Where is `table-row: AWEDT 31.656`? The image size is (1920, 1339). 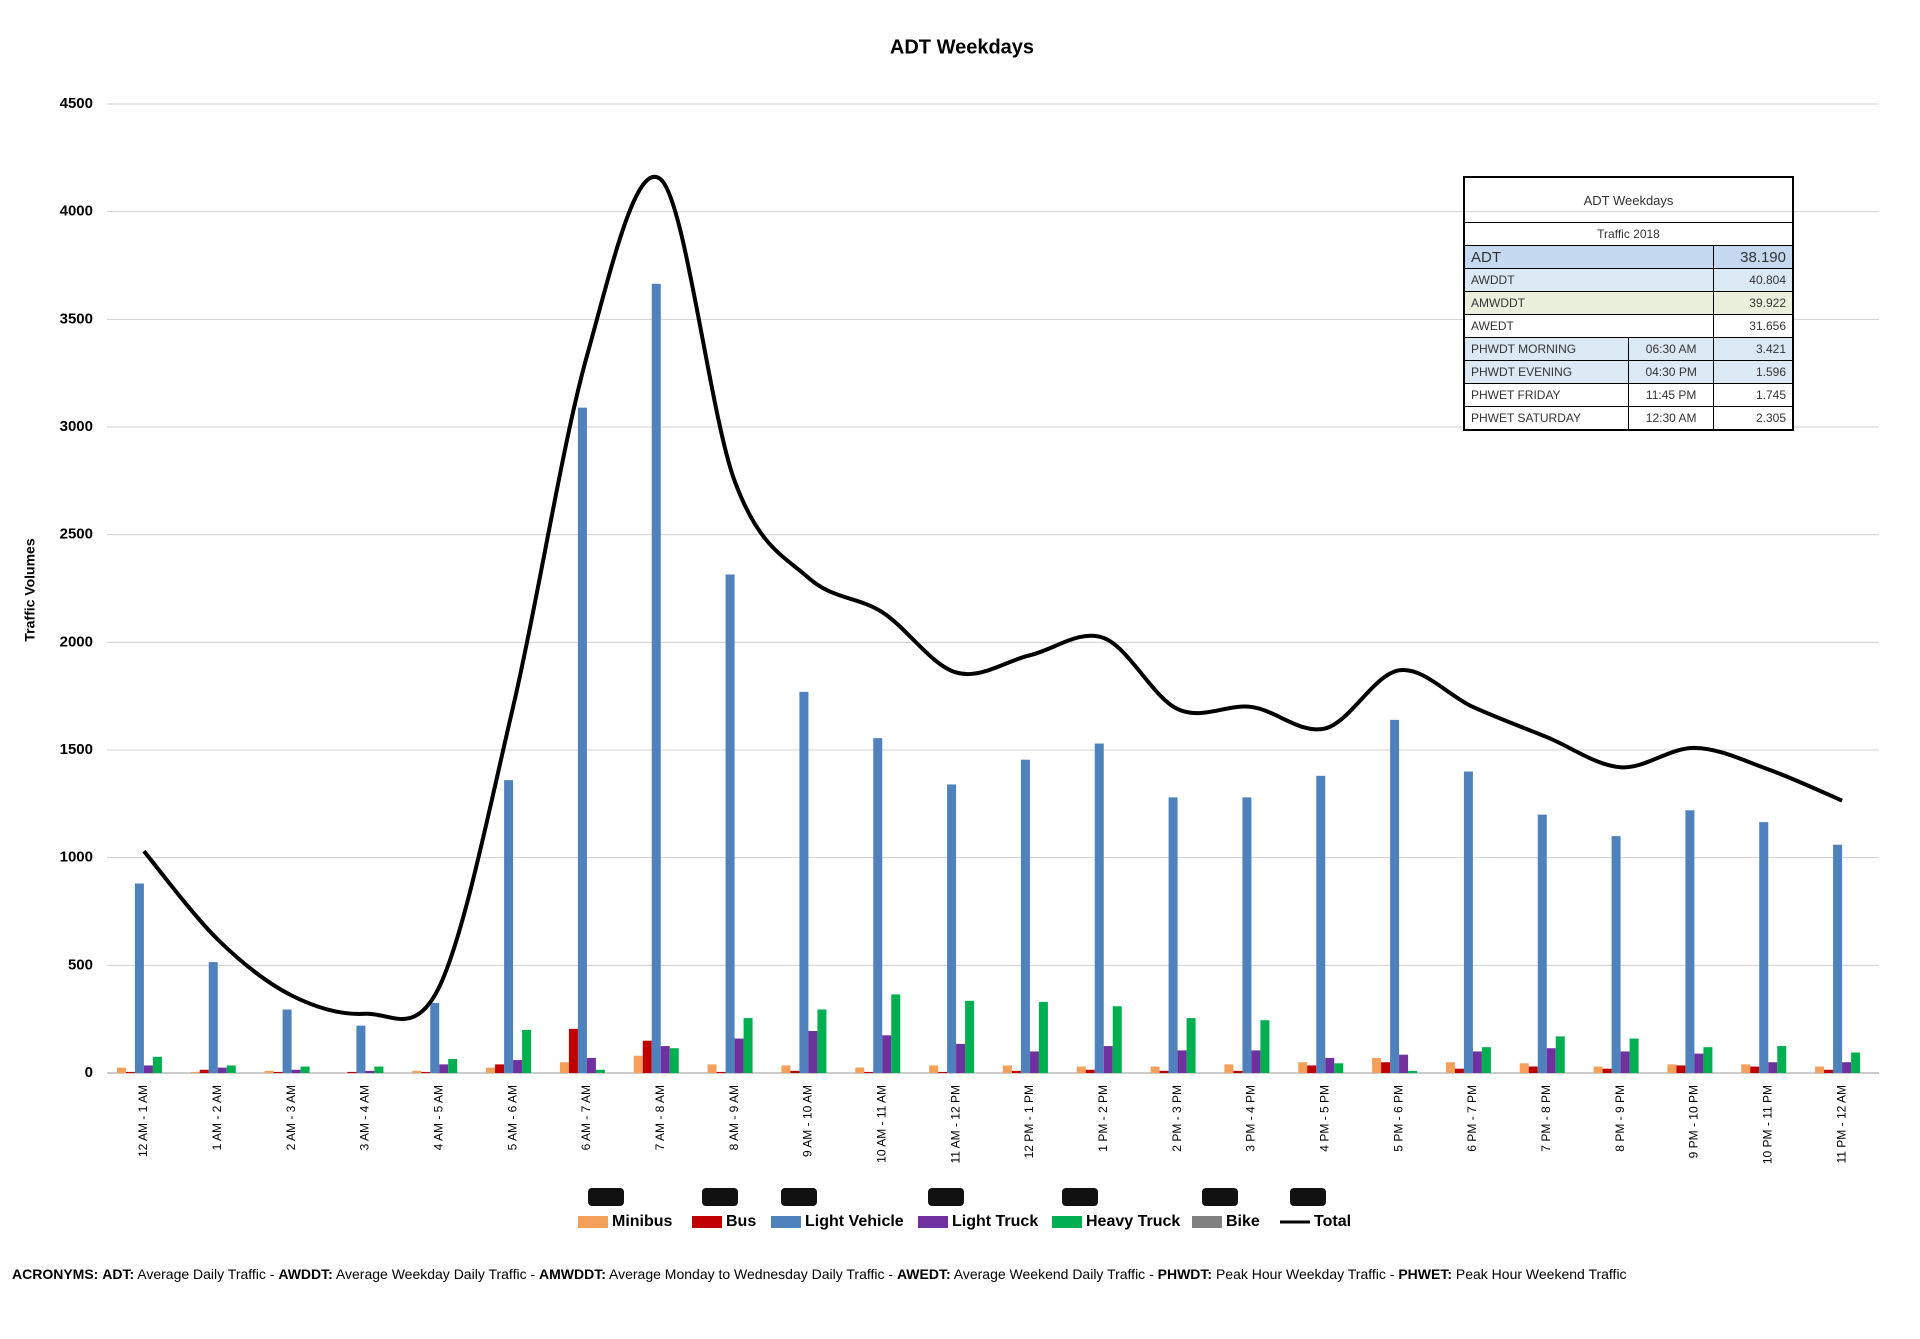
table-row: AWEDT 31.656 is located at coordinates (1628, 326).